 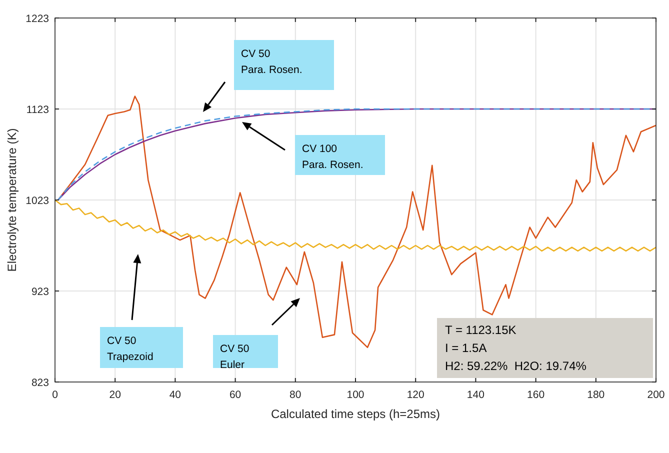 What do you see at coordinates (40, 292) in the screenshot?
I see `y-tick-label: 923` at bounding box center [40, 292].